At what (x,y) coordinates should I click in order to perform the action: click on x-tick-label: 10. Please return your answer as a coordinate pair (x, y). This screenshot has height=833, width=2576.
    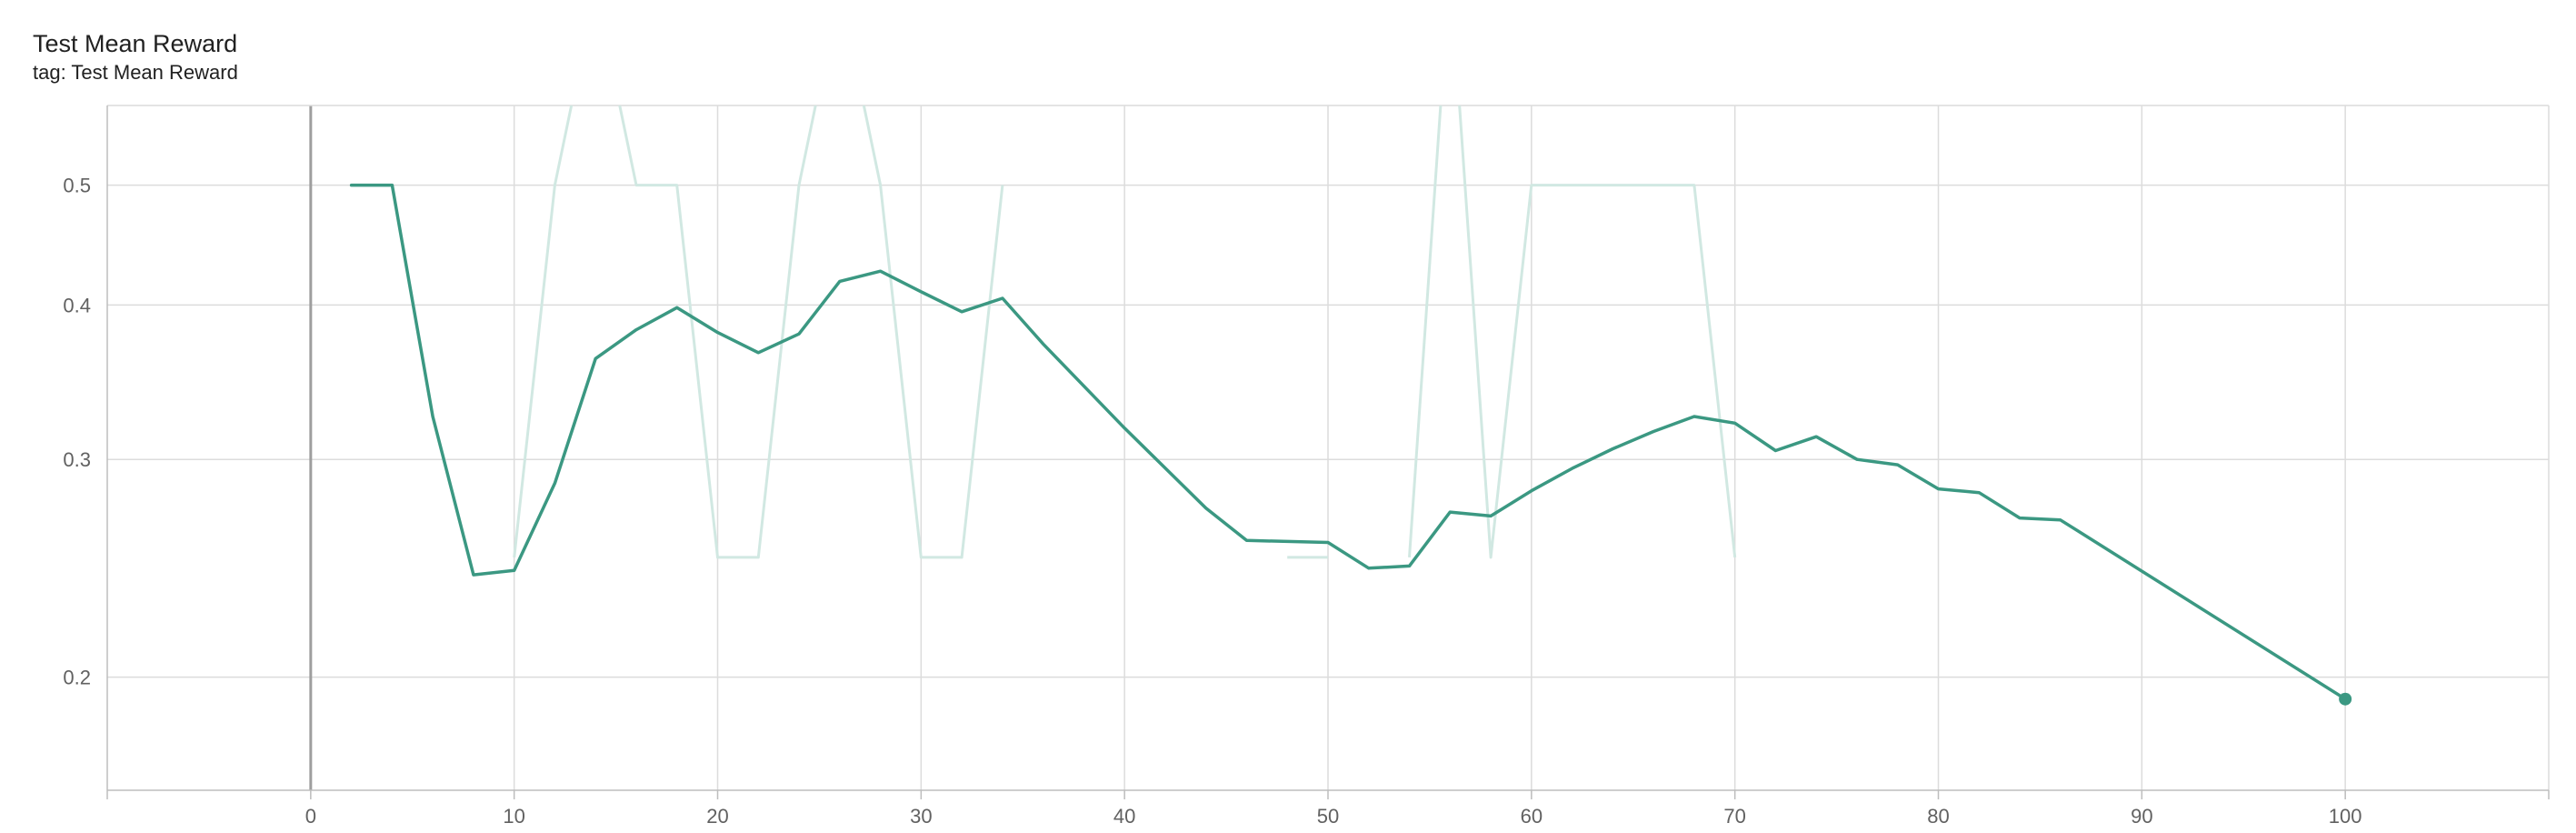
    Looking at the image, I should click on (513, 816).